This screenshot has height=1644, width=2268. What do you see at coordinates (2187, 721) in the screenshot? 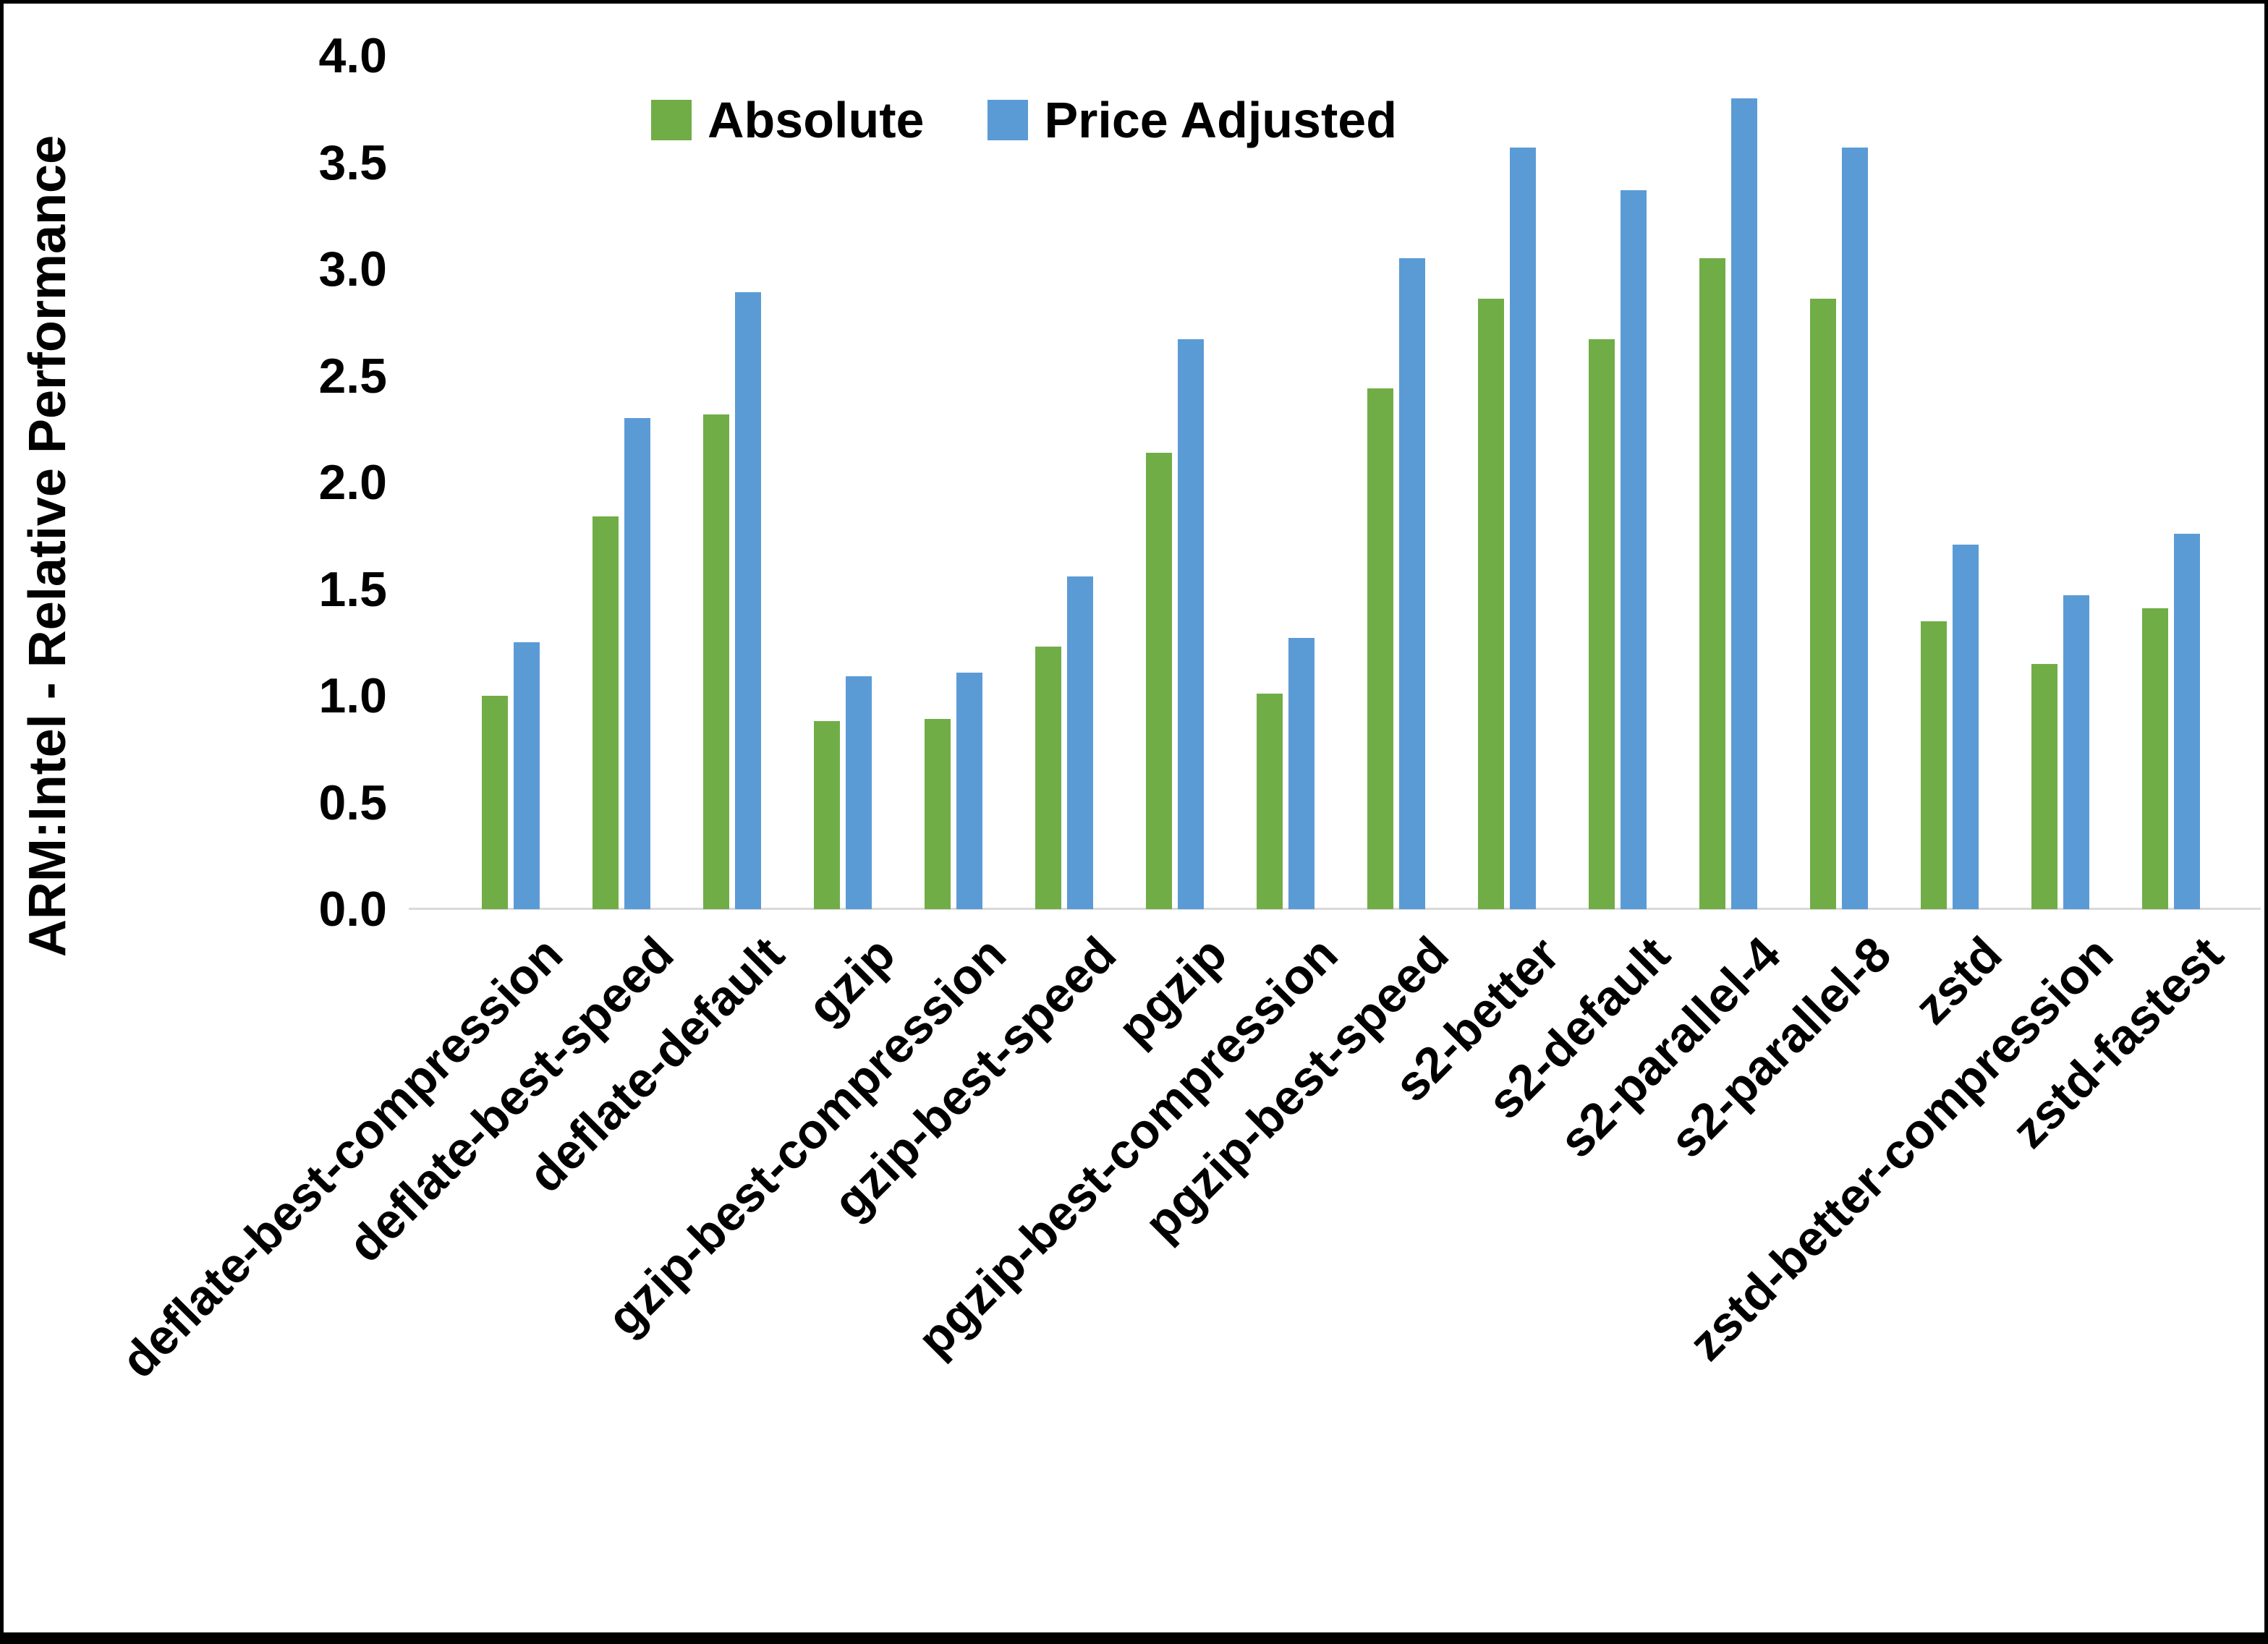
I see `bar-price-adjusted-zstd-fastest` at bounding box center [2187, 721].